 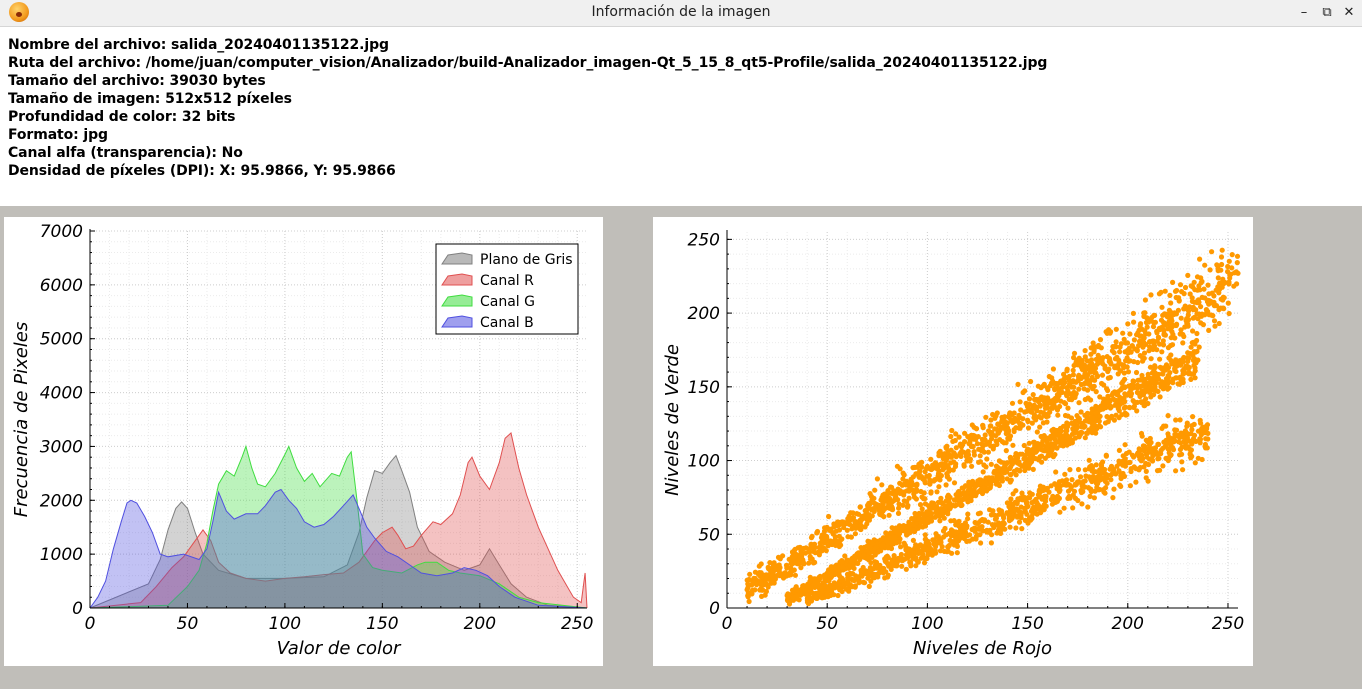 I want to click on y-tick-label: 100, so click(x=704, y=462).